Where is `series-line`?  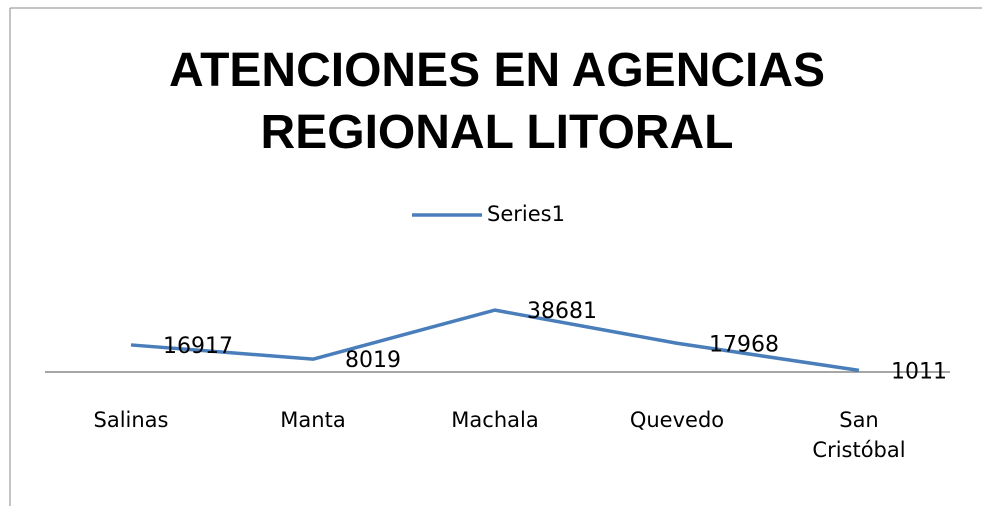
series-line is located at coordinates (495, 340).